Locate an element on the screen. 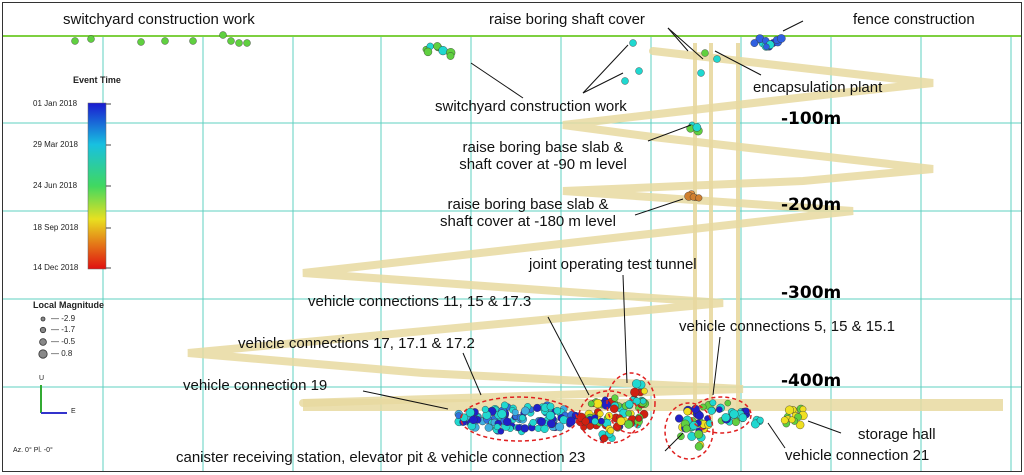 The width and height of the screenshot is (1024, 475). shafts is located at coordinates (716, 233).